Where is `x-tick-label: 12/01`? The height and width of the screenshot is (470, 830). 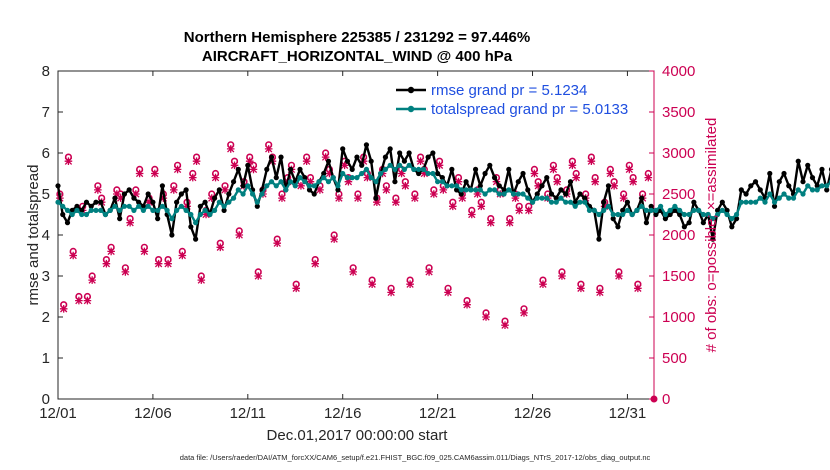
x-tick-label: 12/01 is located at coordinates (58, 413).